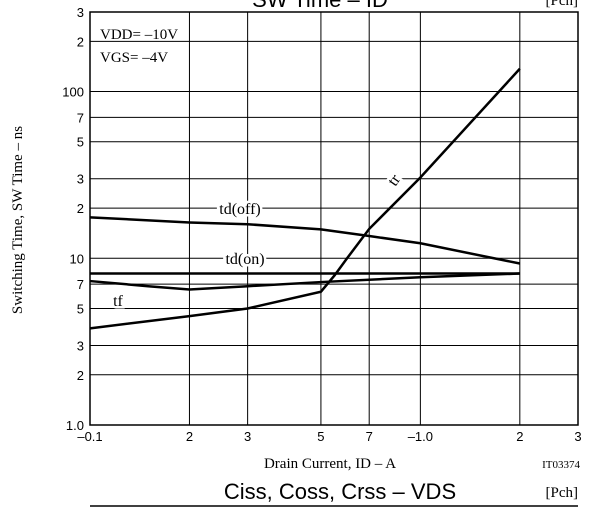 This screenshot has height=508, width=590. What do you see at coordinates (395, 180) in the screenshot?
I see `series-label: tr` at bounding box center [395, 180].